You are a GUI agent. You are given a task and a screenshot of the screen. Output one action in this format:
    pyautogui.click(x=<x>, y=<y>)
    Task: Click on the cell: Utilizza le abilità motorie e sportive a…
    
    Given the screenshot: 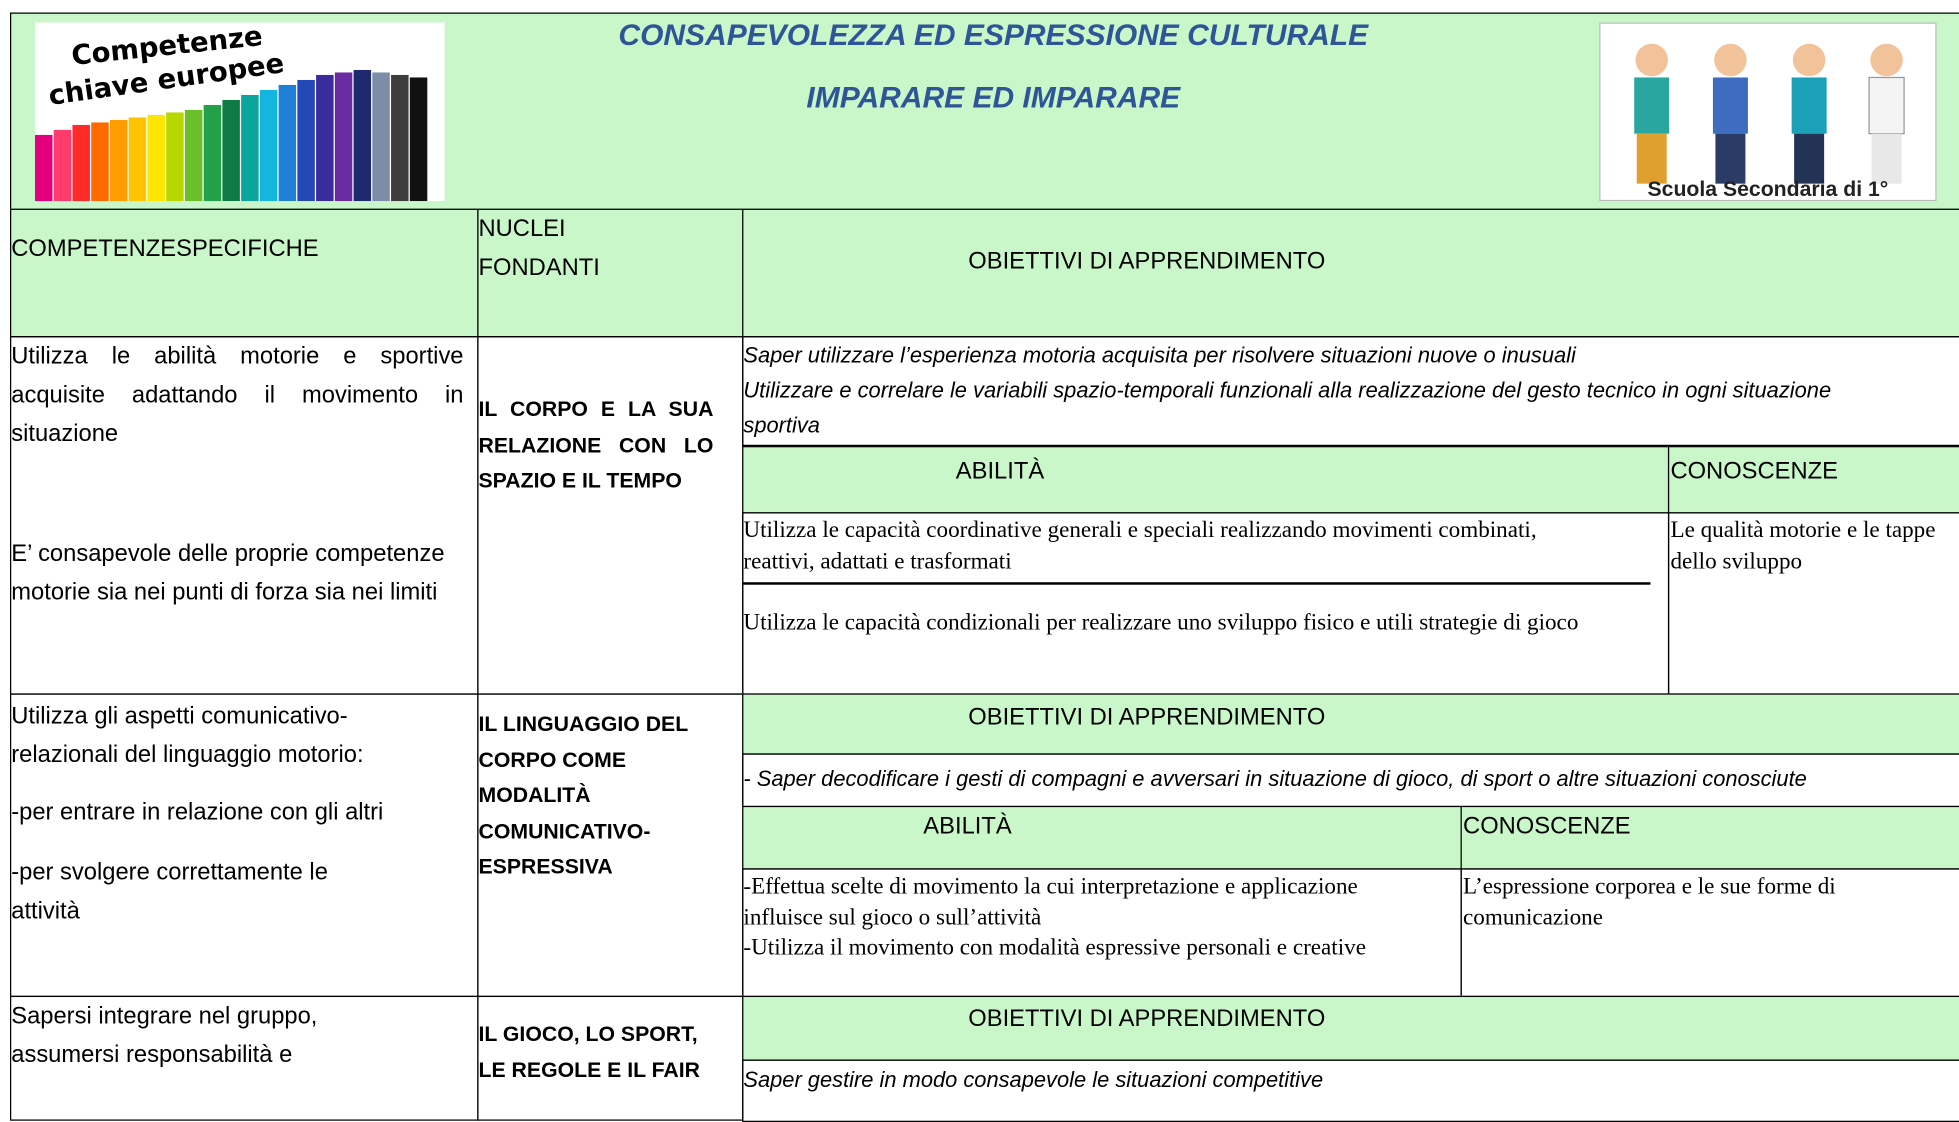 What is the action you would take?
    pyautogui.click(x=244, y=515)
    